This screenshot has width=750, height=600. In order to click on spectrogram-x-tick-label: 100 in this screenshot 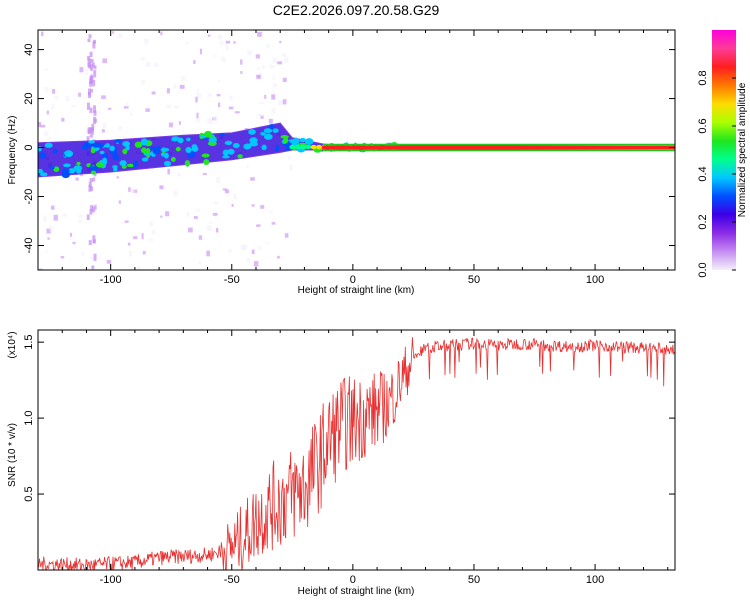, I will do `click(595, 280)`.